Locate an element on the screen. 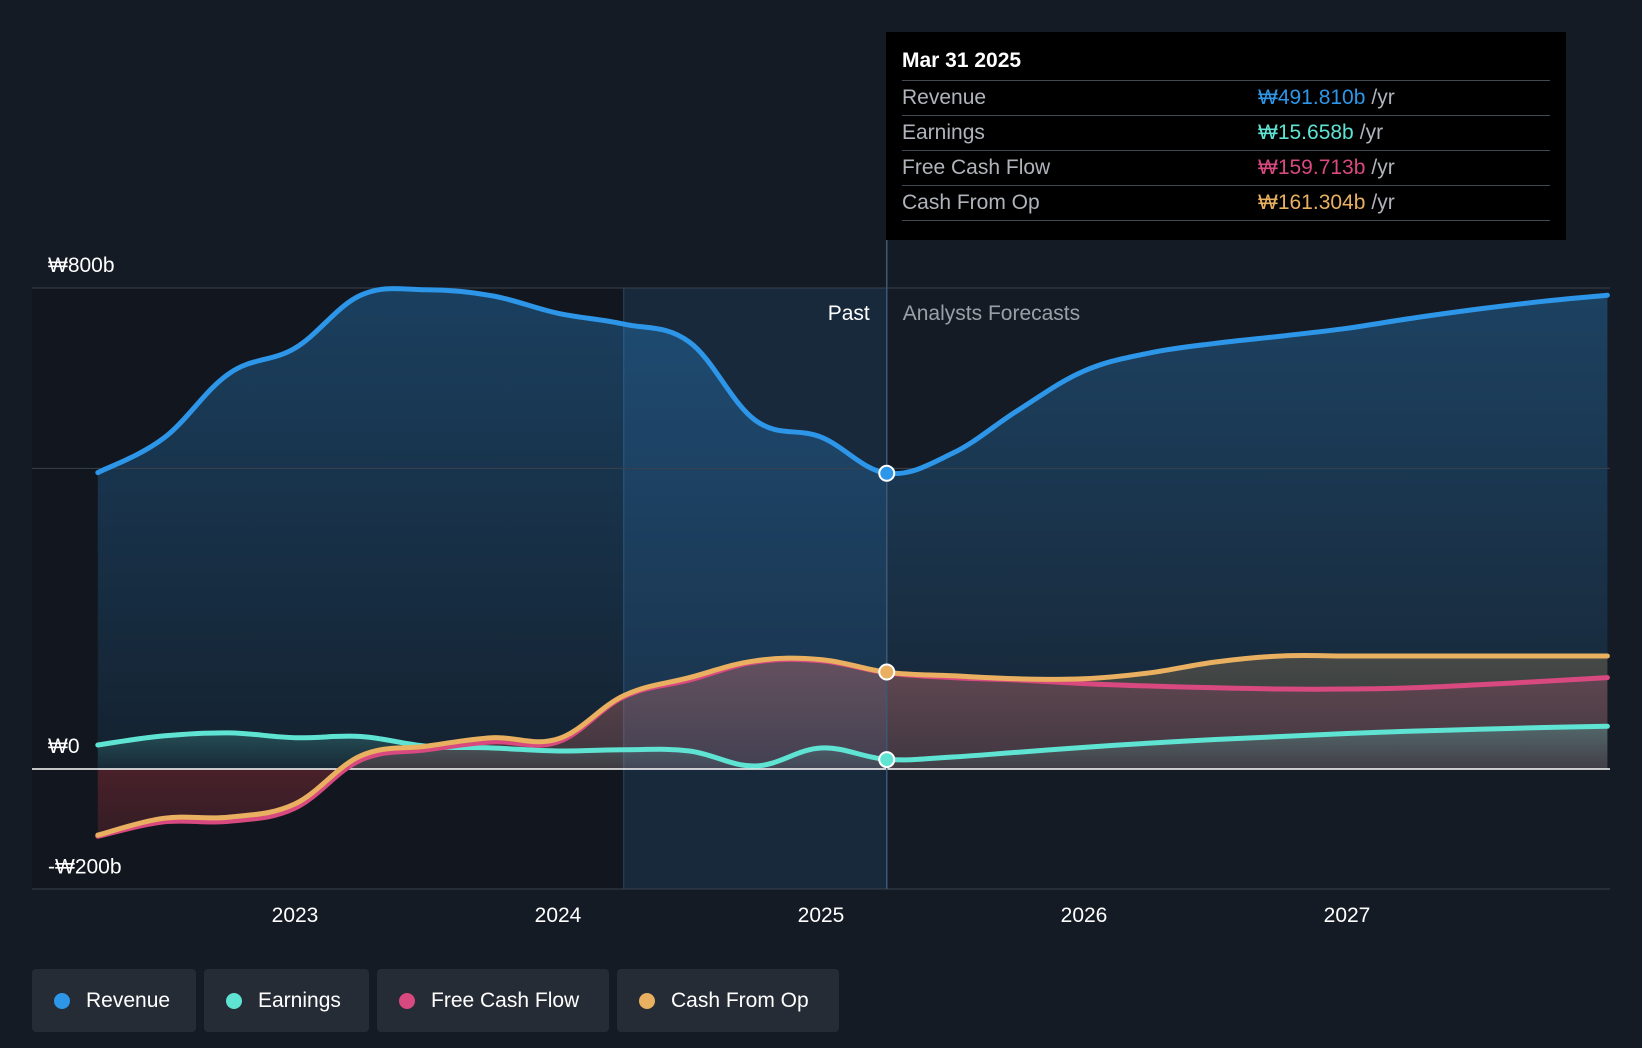 Image resolution: width=1642 pixels, height=1048 pixels. legend-label: Revenue is located at coordinates (128, 1000).